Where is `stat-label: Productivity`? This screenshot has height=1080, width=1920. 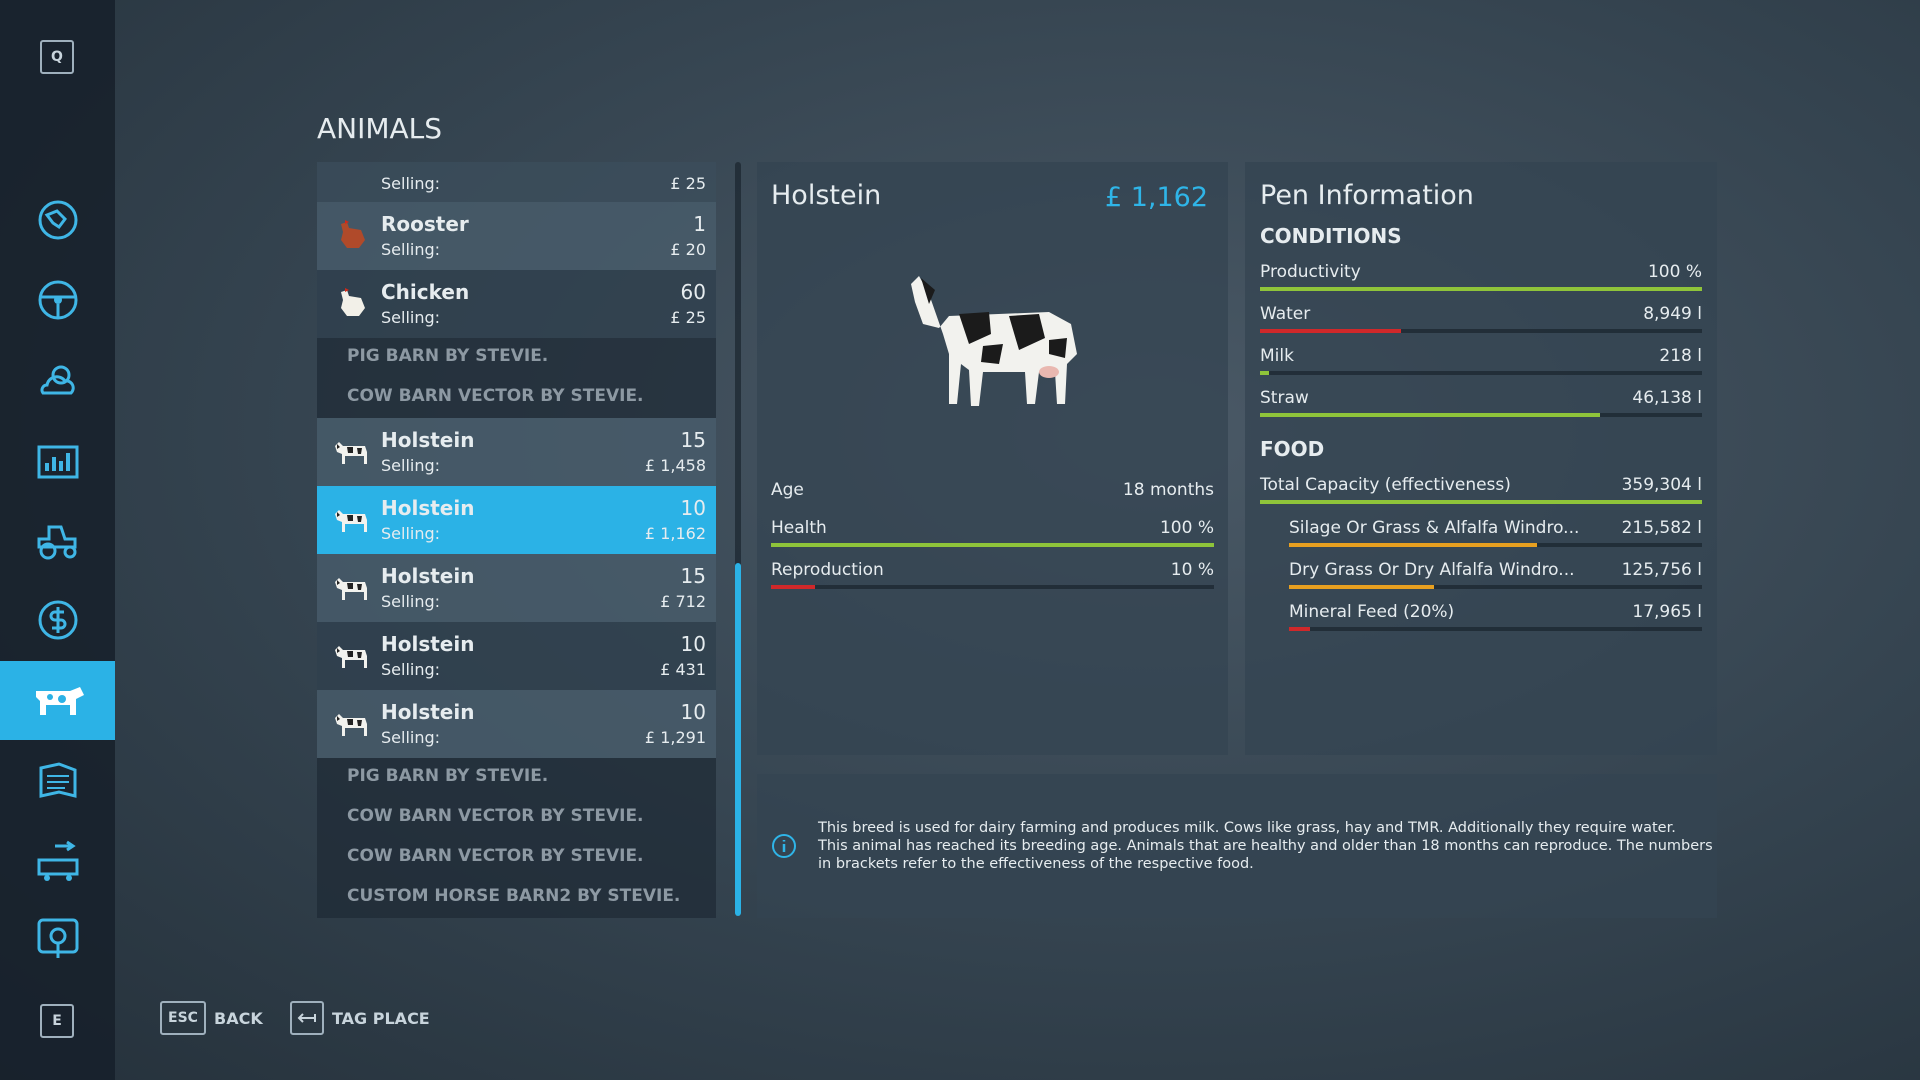 stat-label: Productivity is located at coordinates (1310, 272).